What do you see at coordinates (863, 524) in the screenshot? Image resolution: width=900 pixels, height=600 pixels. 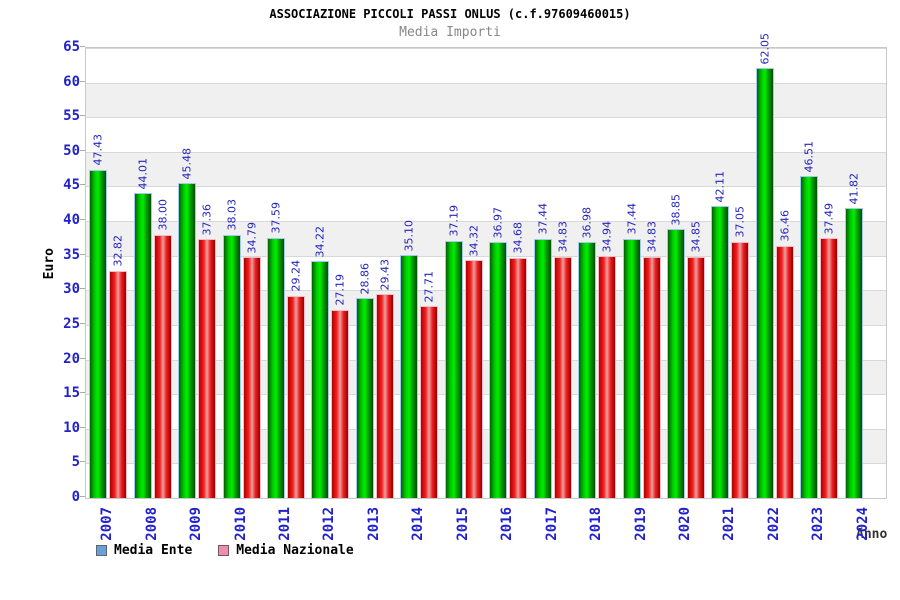 I see `x-tick-label-2024: 2024` at bounding box center [863, 524].